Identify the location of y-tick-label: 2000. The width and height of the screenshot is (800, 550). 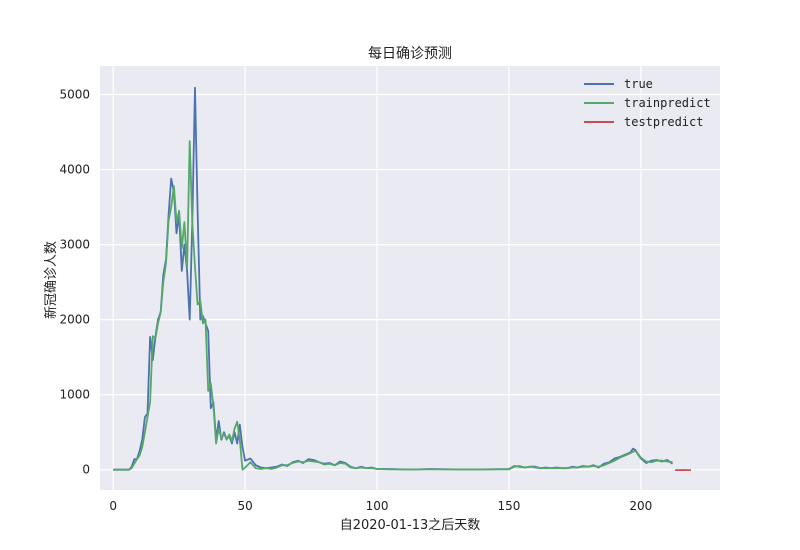
(74, 320).